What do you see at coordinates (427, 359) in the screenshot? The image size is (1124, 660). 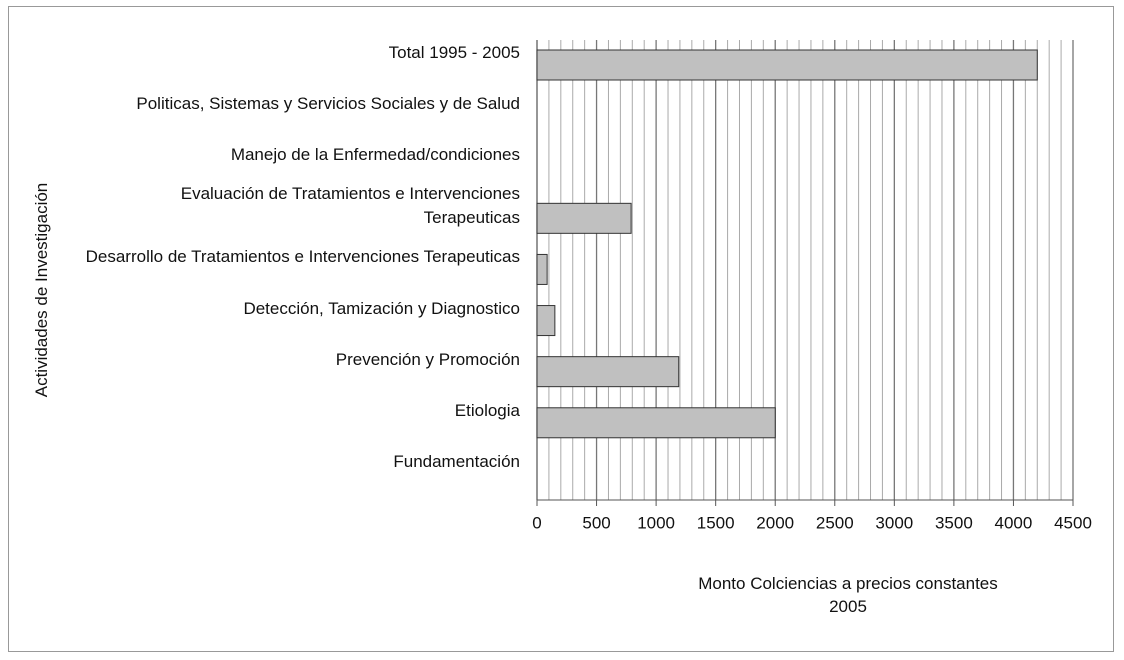 I see `category-label: Prevención y Promoción` at bounding box center [427, 359].